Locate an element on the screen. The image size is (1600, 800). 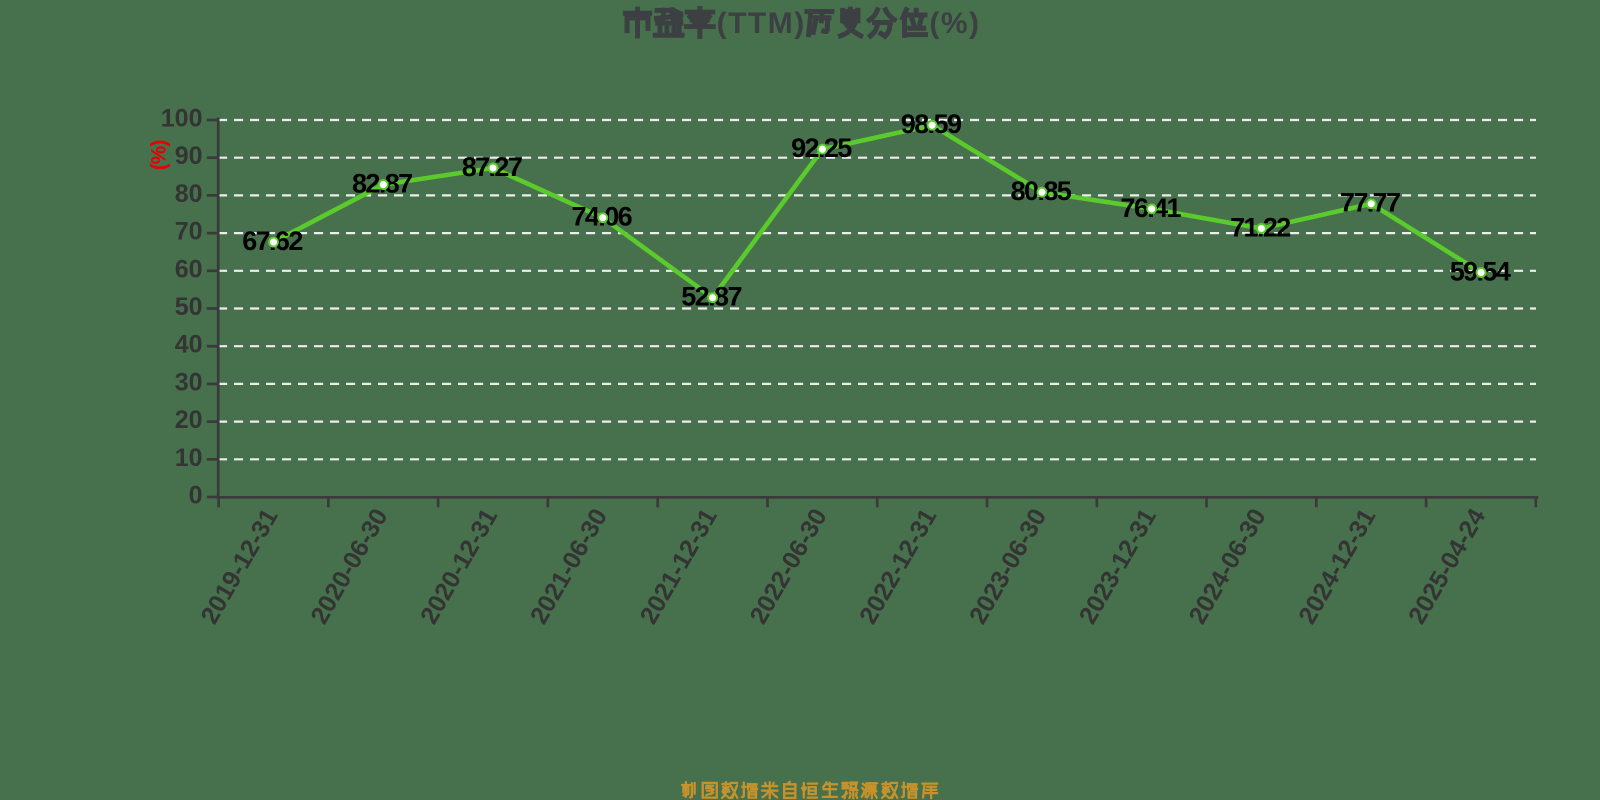
svg-text: 100 is located at coordinates (182, 119).